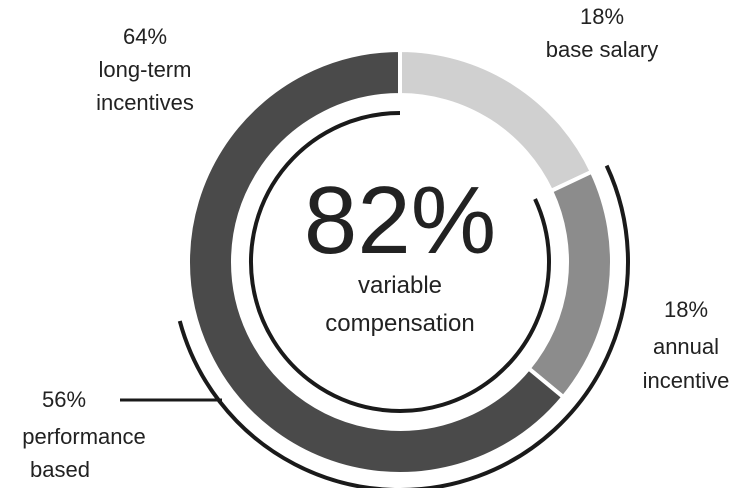 Image resolution: width=747 pixels, height=488 pixels. Describe the element at coordinates (602, 16) in the screenshot. I see `base-salary-percent-label: 18%` at that location.